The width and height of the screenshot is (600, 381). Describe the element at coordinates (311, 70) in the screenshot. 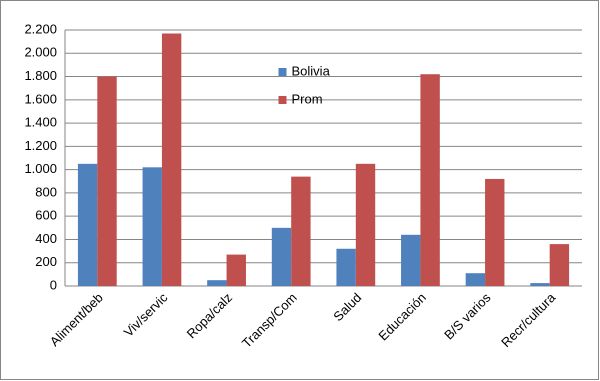

I see `legend-label: Bolivia` at that location.